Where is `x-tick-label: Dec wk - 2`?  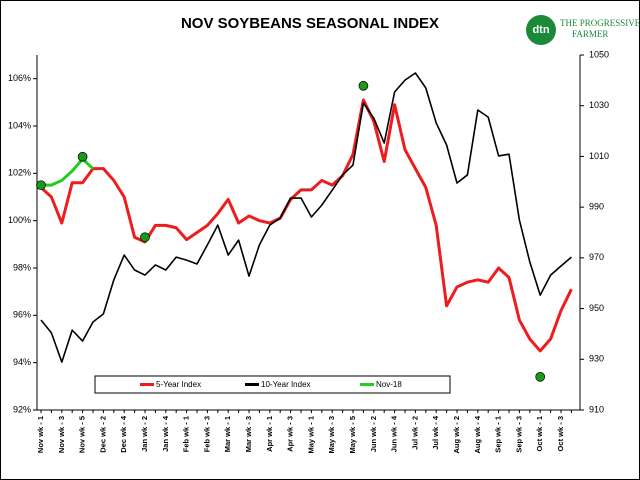 x-tick-label: Dec wk - 2 is located at coordinates (102, 434).